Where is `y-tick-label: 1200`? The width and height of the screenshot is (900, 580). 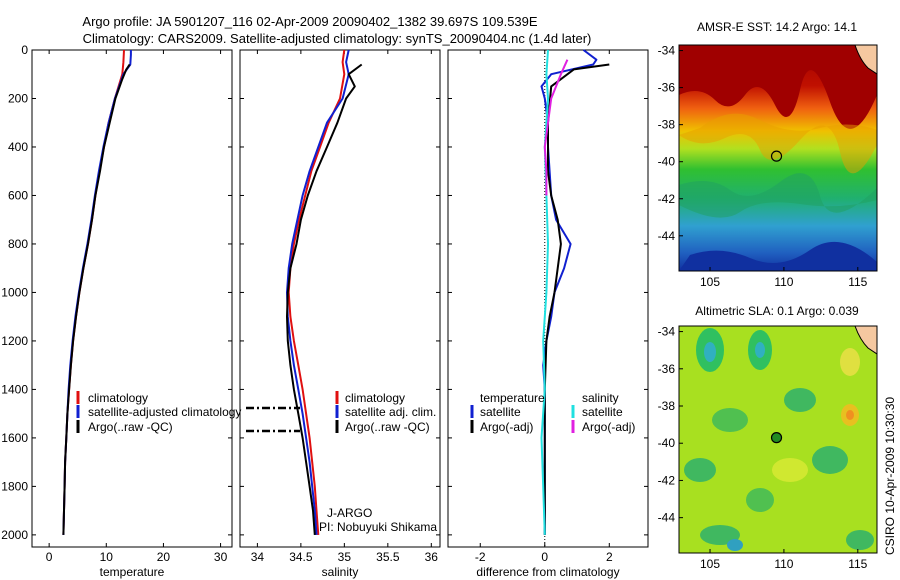 y-tick-label: 1200 is located at coordinates (14, 341).